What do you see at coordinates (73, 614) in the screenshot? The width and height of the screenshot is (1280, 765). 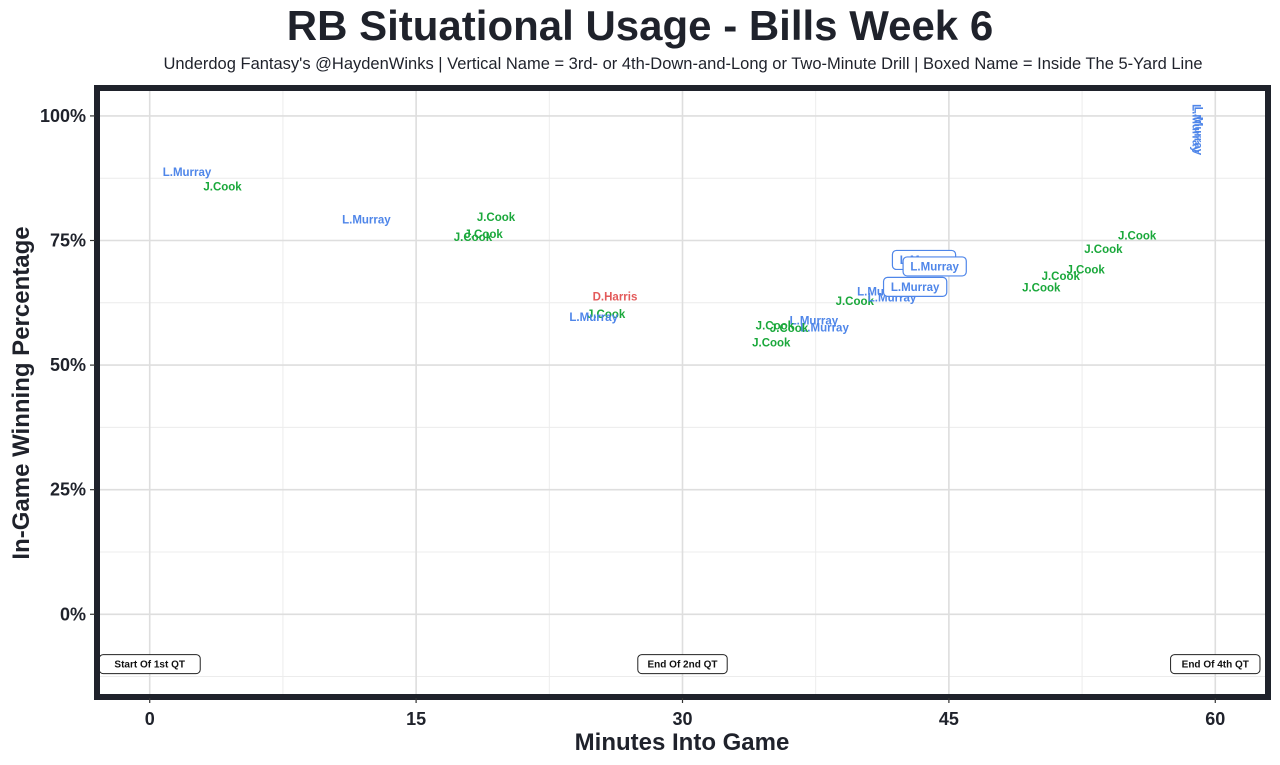 I see `y-tick-label: 0%` at bounding box center [73, 614].